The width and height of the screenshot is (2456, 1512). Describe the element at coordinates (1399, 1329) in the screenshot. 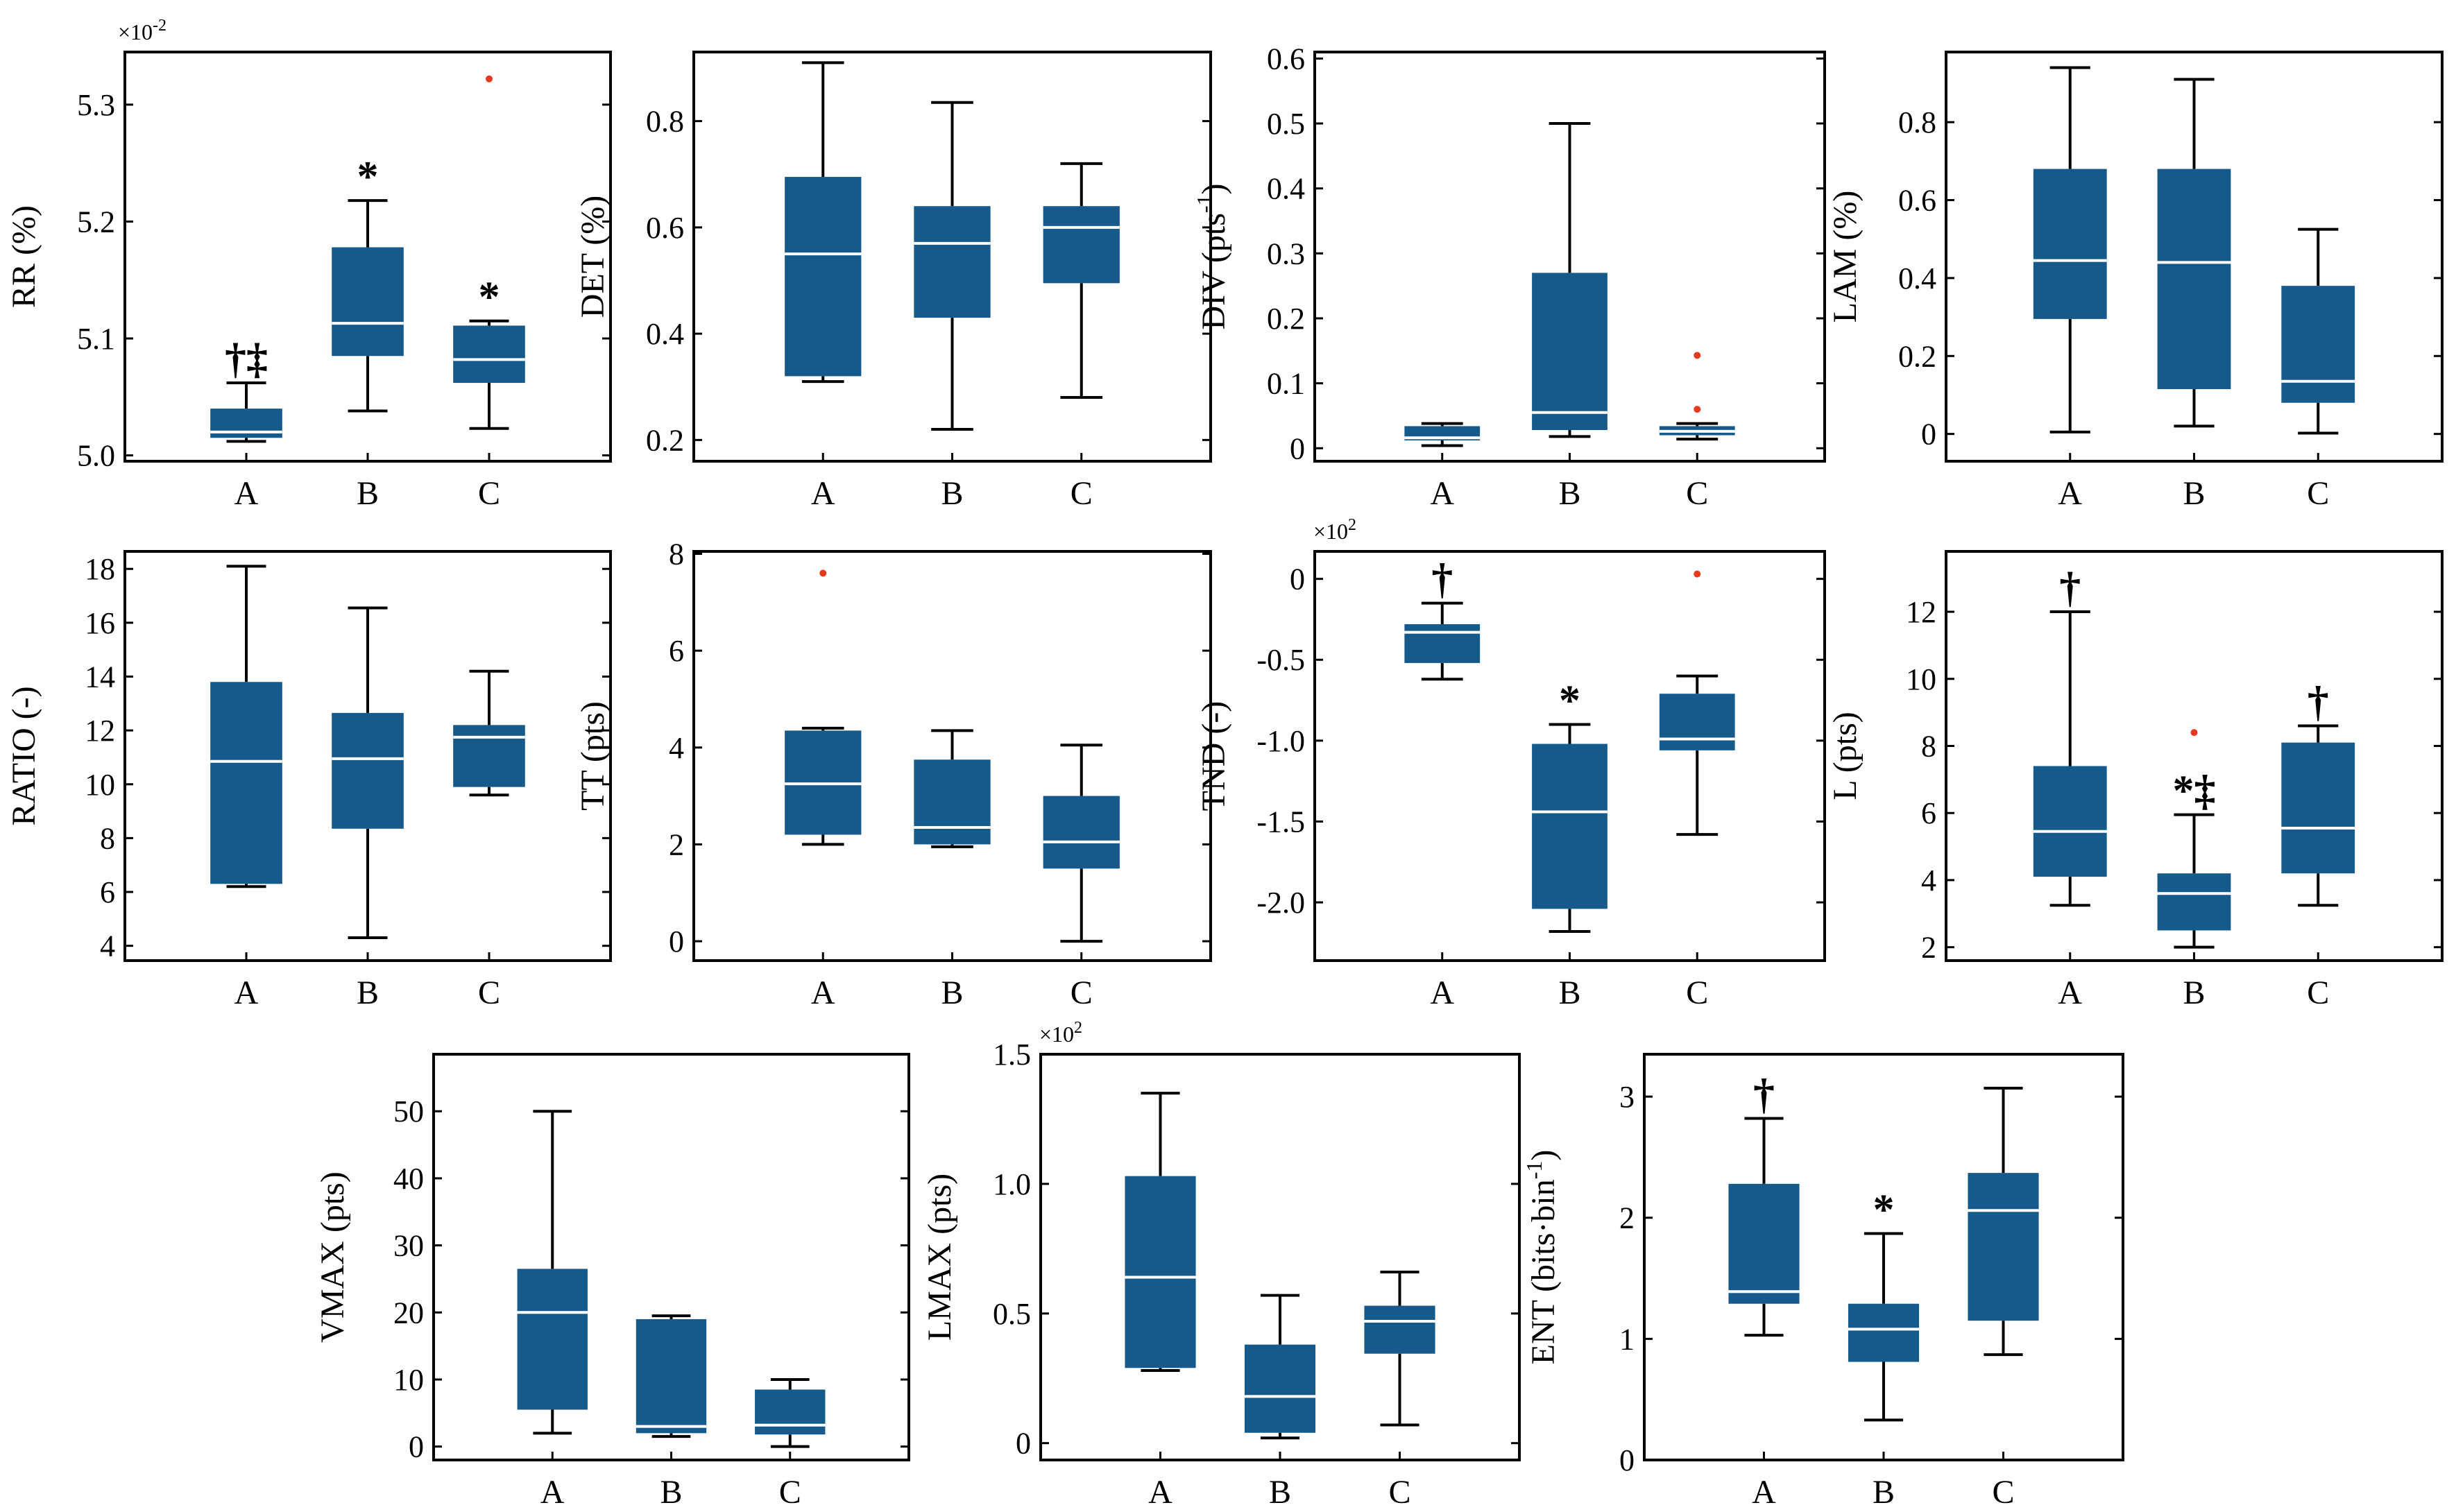

I see `lmax-box-C` at that location.